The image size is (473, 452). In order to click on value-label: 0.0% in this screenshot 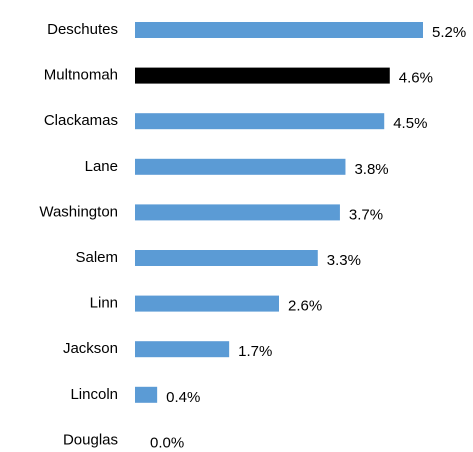, I will do `click(167, 442)`.